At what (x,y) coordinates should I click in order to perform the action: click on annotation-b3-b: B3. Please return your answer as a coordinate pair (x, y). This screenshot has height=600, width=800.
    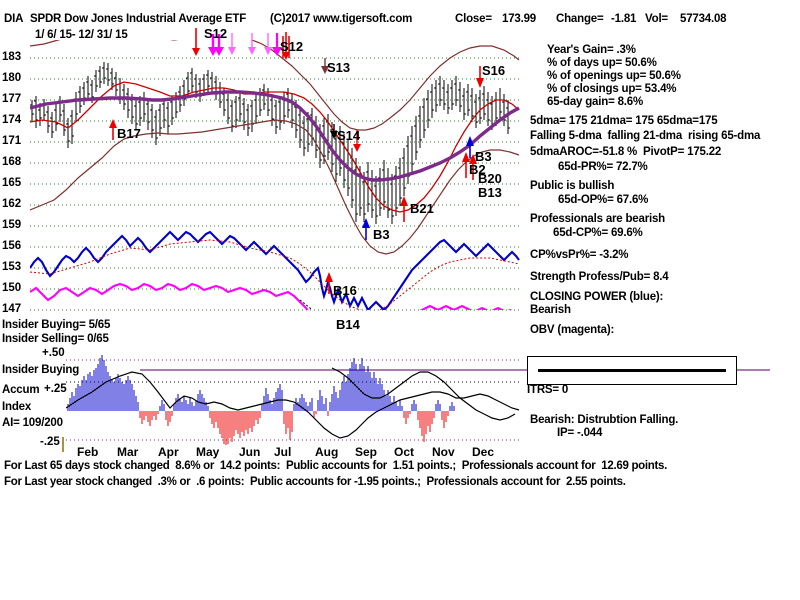
    Looking at the image, I should click on (381, 234).